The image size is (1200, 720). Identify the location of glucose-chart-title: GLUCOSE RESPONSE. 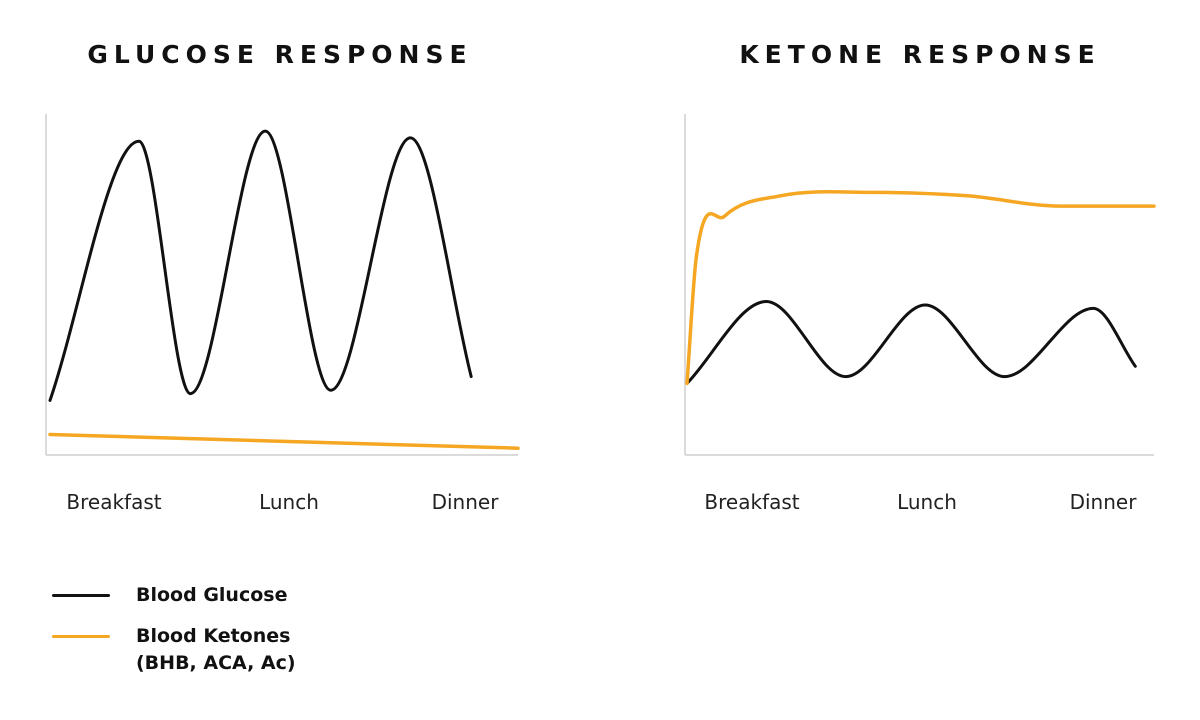
(280, 54).